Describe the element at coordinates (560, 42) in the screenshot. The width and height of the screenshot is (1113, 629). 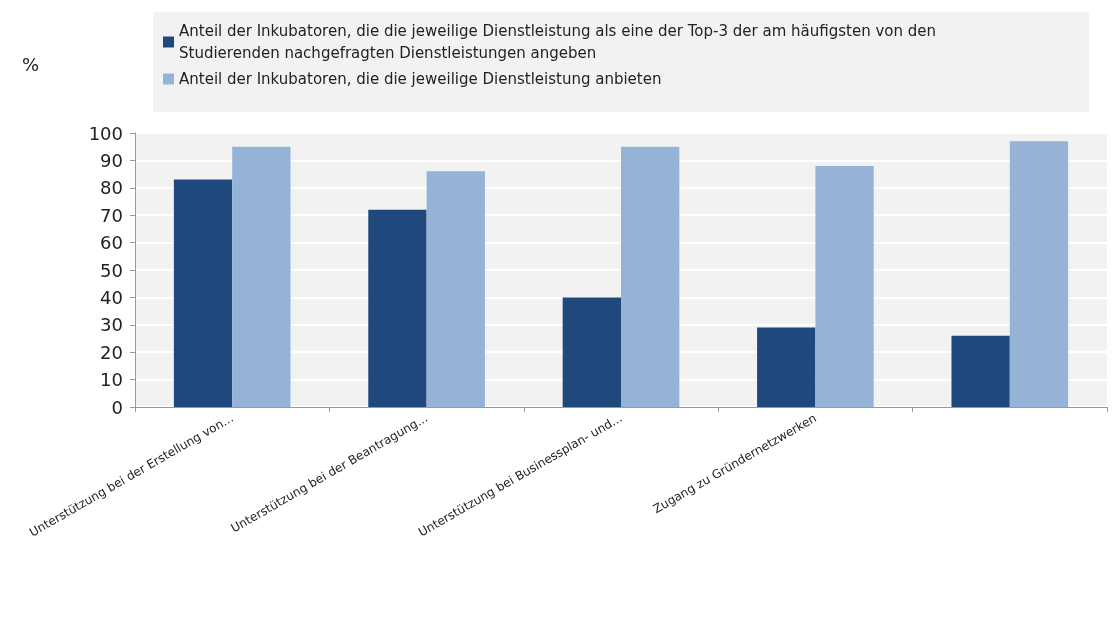
I see `legend-label: Anteil der Inkubatoren, die die jeweilige Dienstleistung als eine der Top-3 der am häufigsten von den Studierenden nachgefragten Dienstleistungen angeben` at that location.